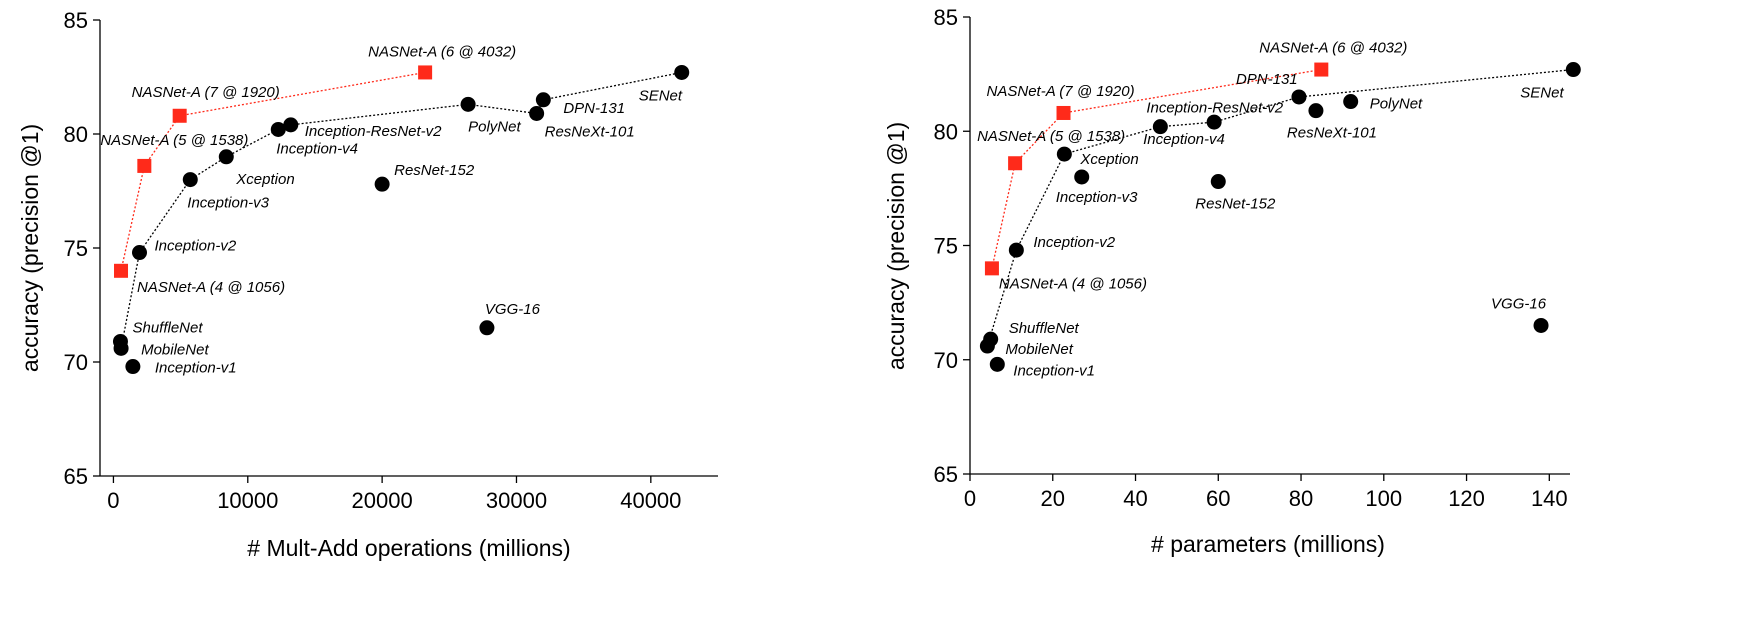 This screenshot has height=622, width=1750. I want to click on x-tick-label: 40000, so click(650, 500).